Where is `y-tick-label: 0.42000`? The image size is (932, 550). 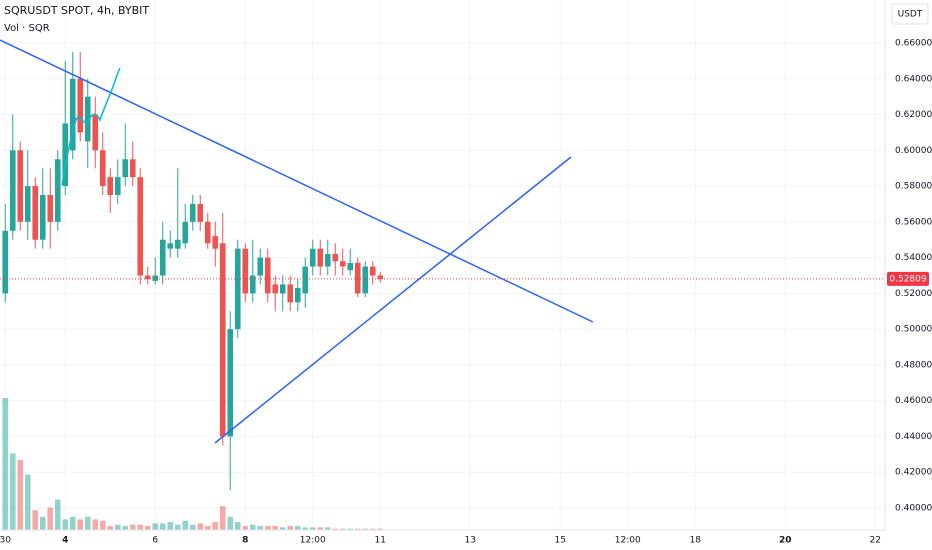 y-tick-label: 0.42000 is located at coordinates (913, 473).